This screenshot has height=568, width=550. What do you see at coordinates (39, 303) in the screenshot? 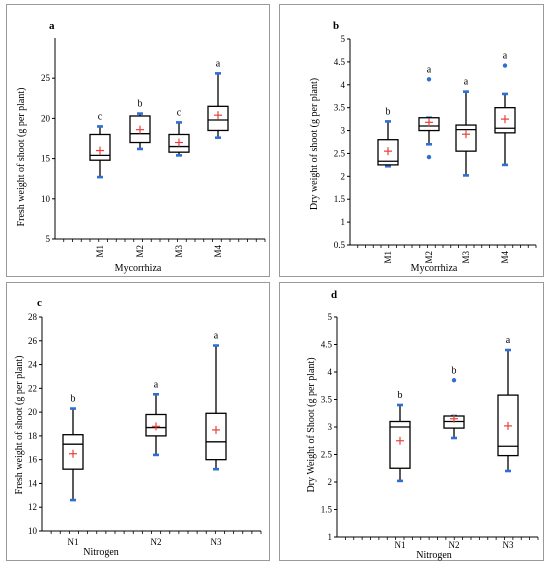
I see `panel-letter-c: c` at bounding box center [39, 303].